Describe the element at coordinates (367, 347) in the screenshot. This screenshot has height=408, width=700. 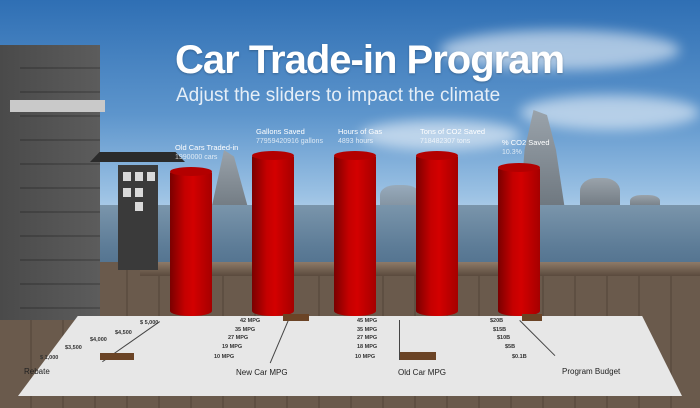
I see `old-car-mpg-tick: 18 MPG` at that location.